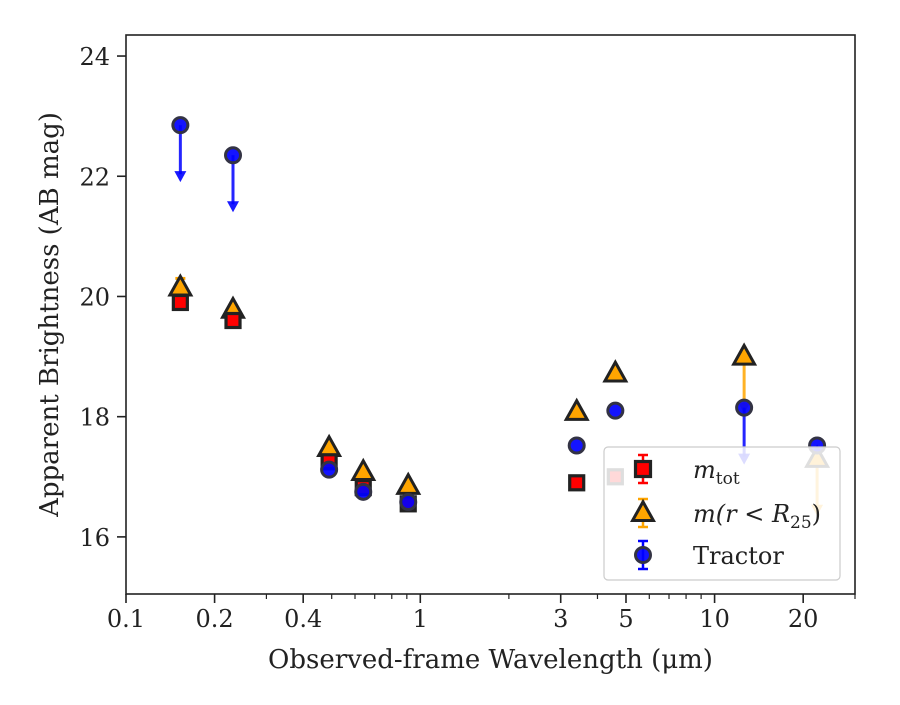 Image resolution: width=900 pixels, height=705 pixels. What do you see at coordinates (625, 619) in the screenshot?
I see `x-tick-label: 5` at bounding box center [625, 619].